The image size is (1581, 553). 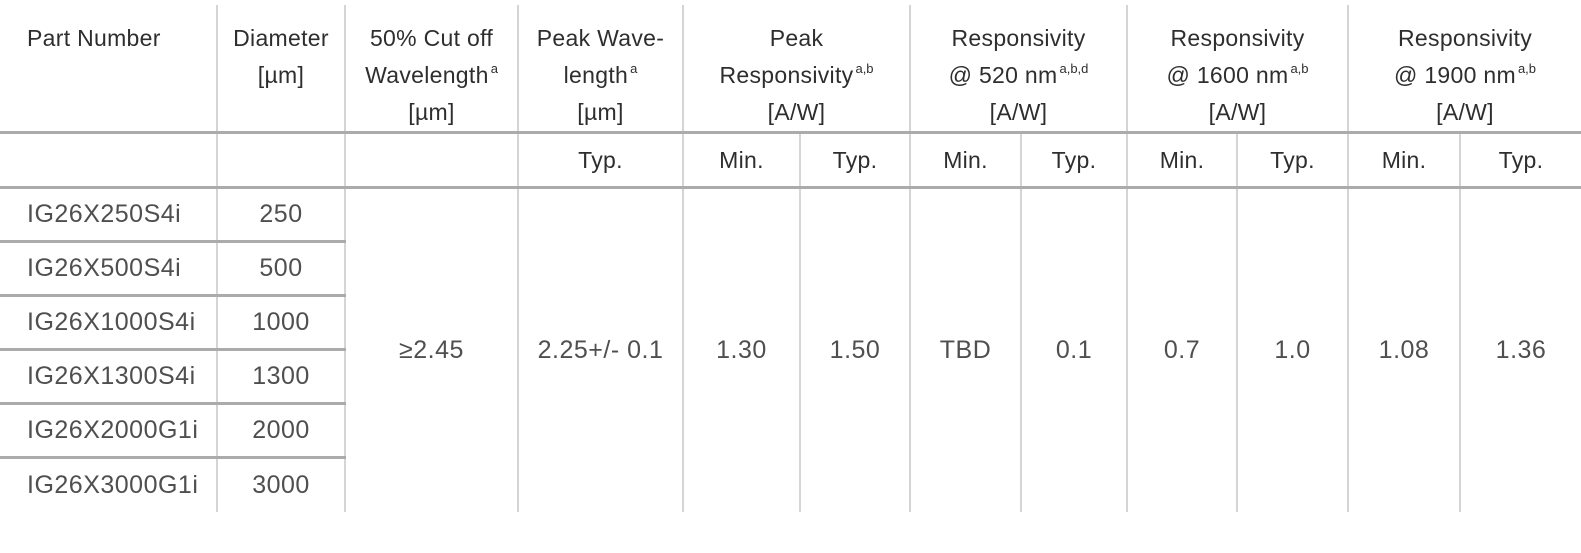 I want to click on value-cell-responsivity-1600-typ: 1.0, so click(x=1292, y=349).